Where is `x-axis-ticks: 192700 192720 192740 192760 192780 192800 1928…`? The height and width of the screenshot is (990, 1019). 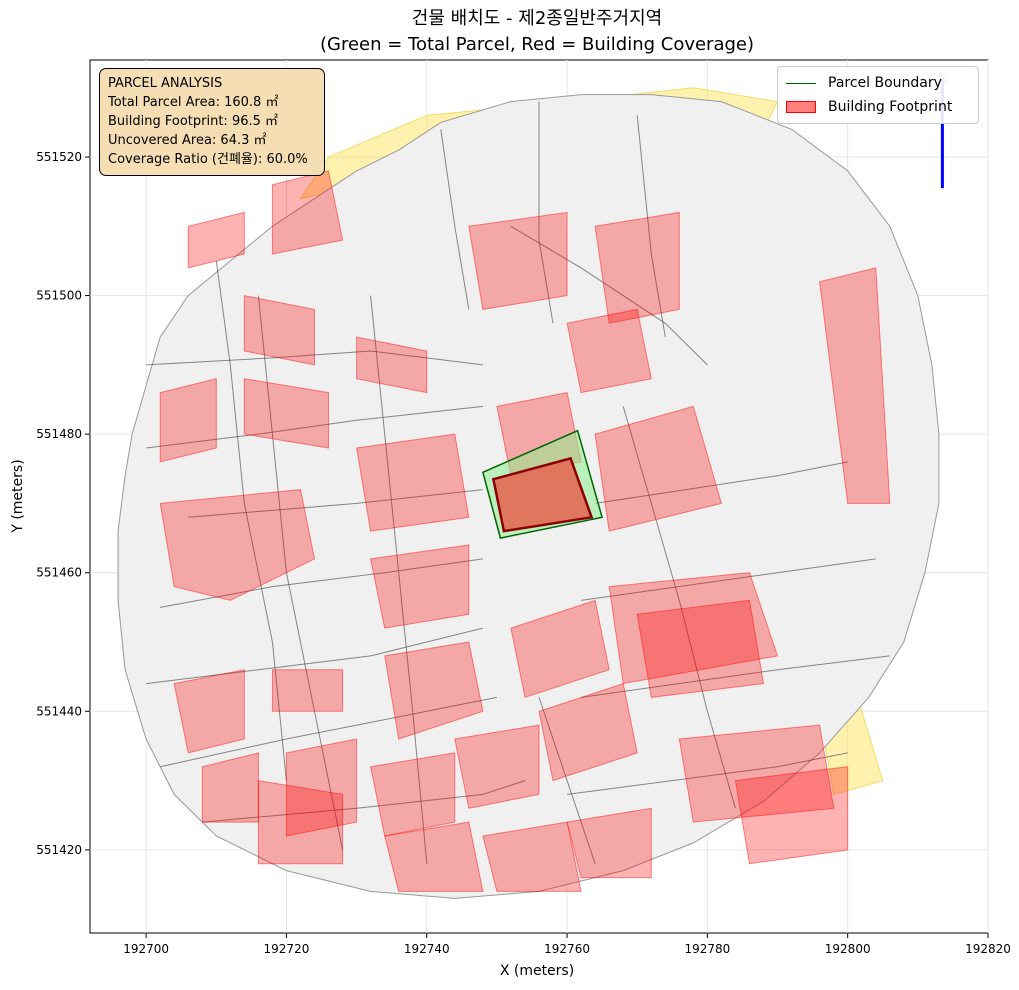 x-axis-ticks: 192700 192720 192740 192760 192780 192800 1928… is located at coordinates (567, 944).